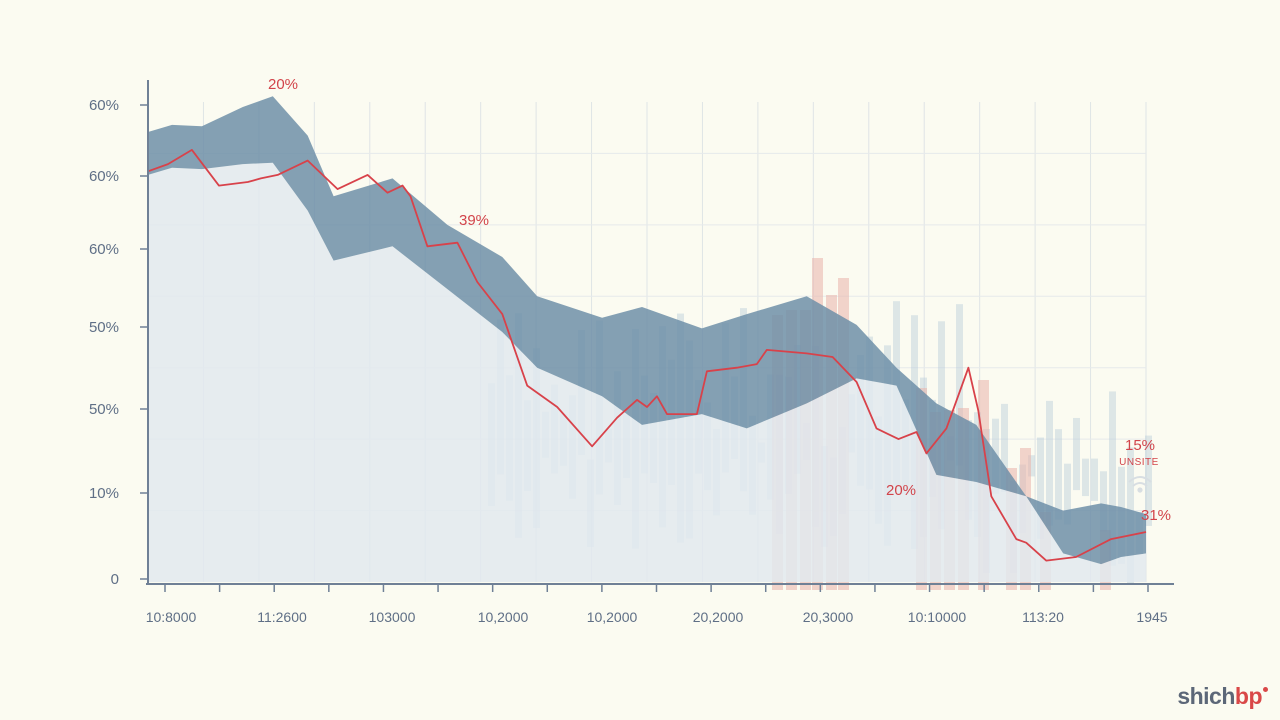  I want to click on y-tick-labels: 0 10% 50% 50% 60% 60% 60%, so click(104, 342).